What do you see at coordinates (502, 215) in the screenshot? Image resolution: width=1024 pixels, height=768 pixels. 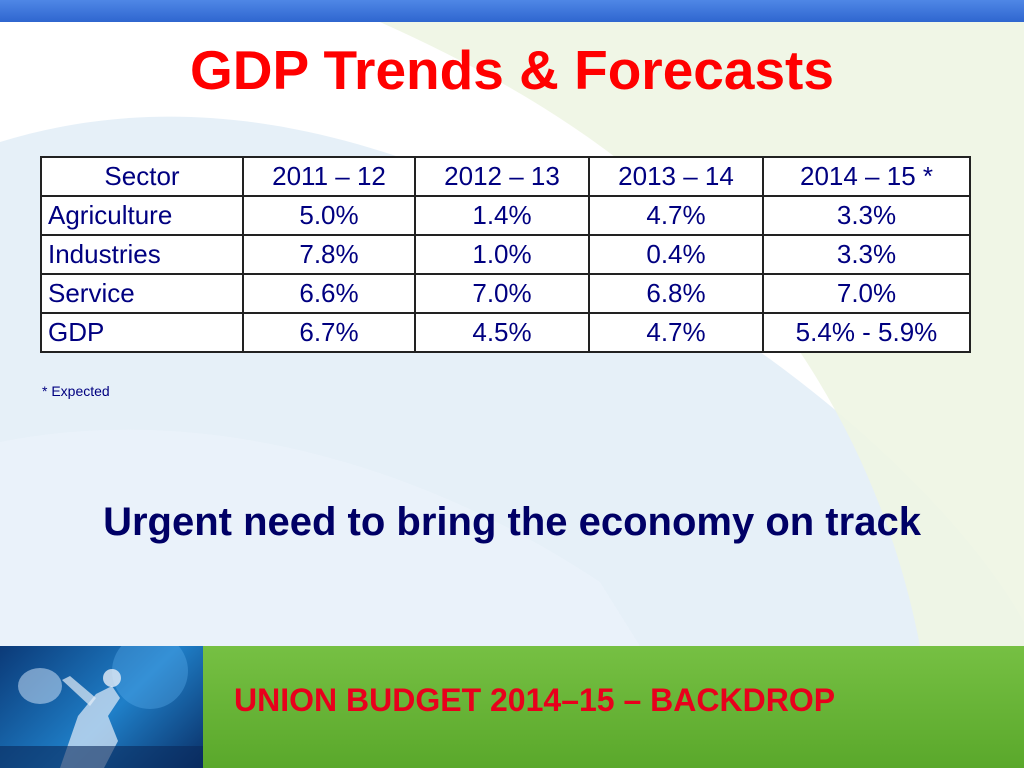 I see `value-cell: 1.4%` at bounding box center [502, 215].